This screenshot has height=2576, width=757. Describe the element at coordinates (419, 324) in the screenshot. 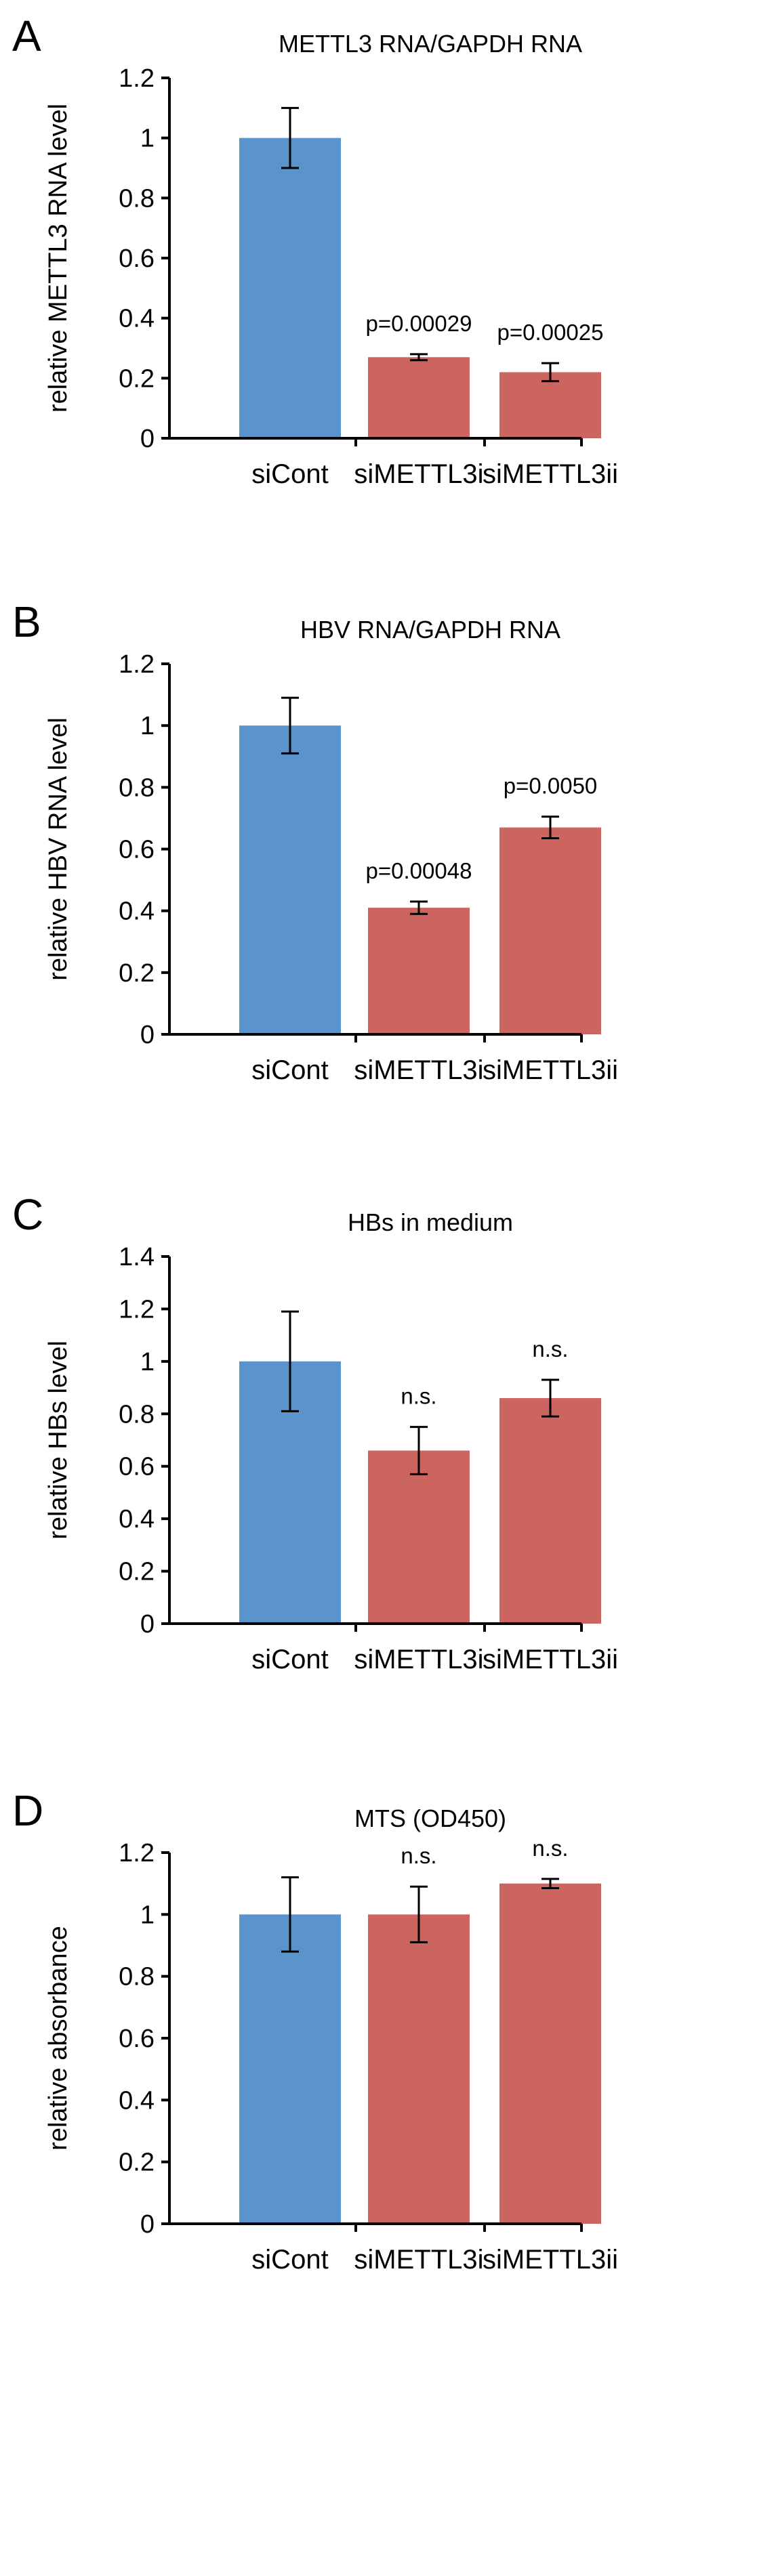

I see `significance-label: p=0.00029` at that location.